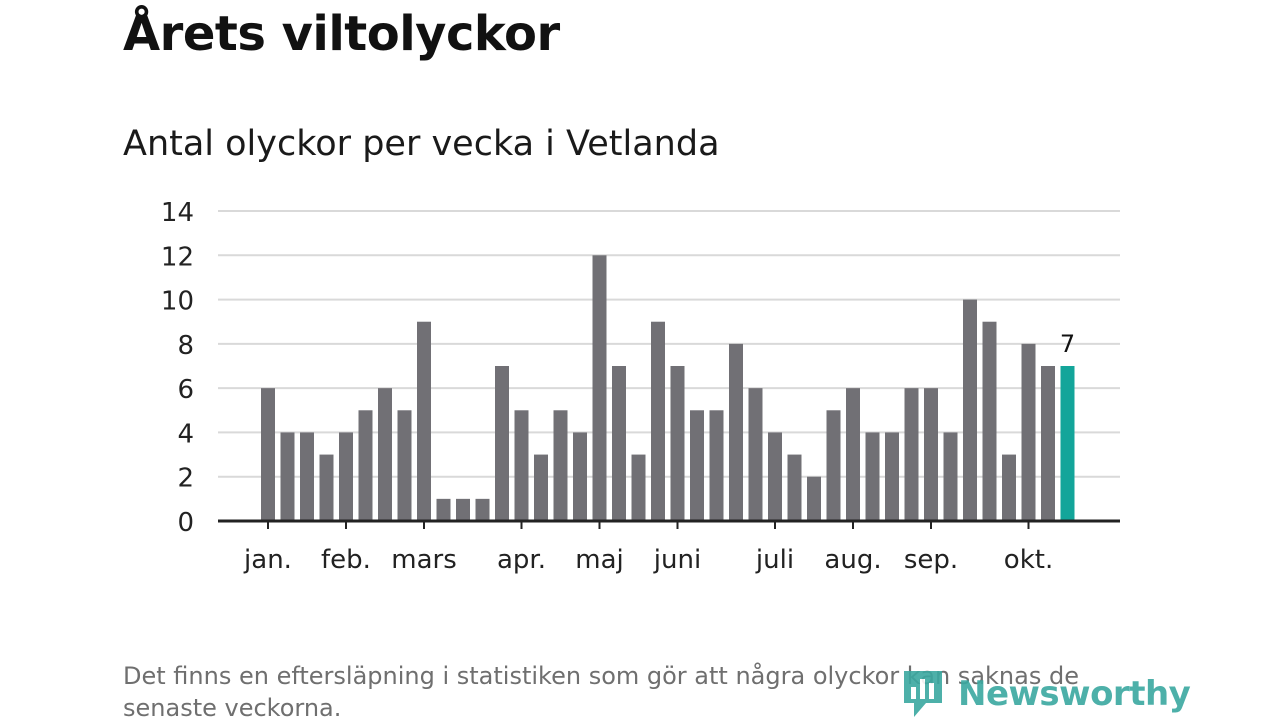 The height and width of the screenshot is (724, 1280). Describe the element at coordinates (341, 34) in the screenshot. I see `chart-title: Årets viltolyckor` at that location.